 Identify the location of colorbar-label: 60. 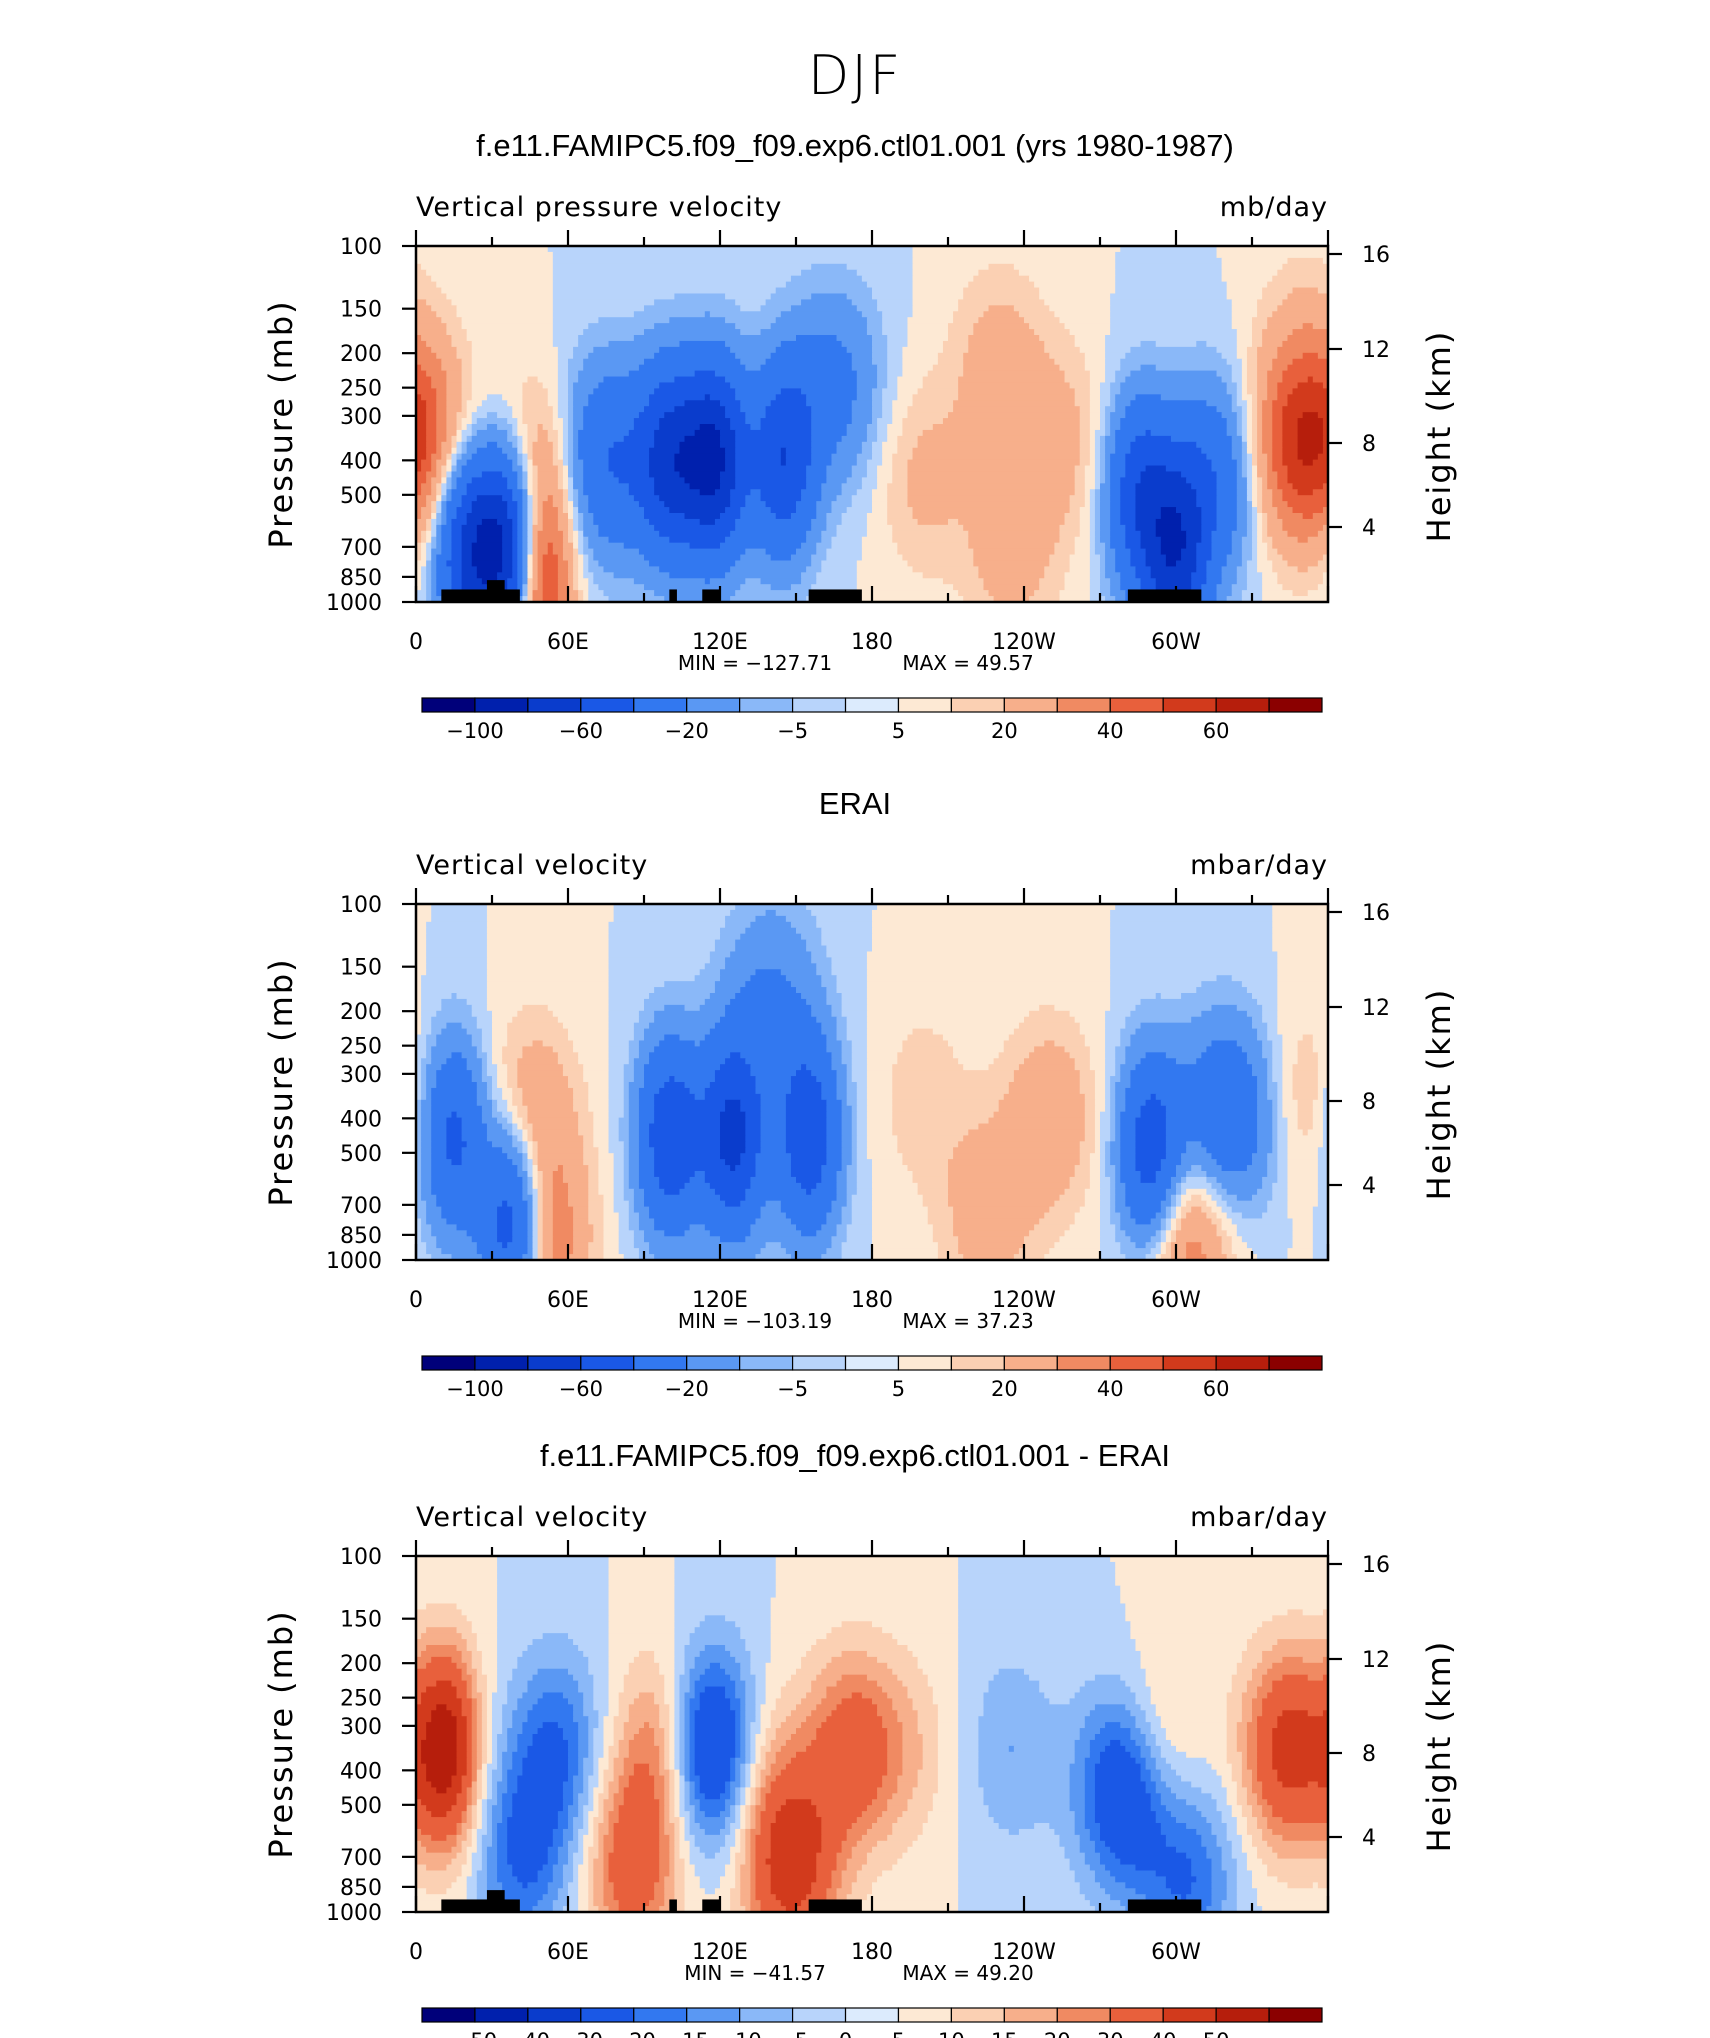
(1216, 1389).